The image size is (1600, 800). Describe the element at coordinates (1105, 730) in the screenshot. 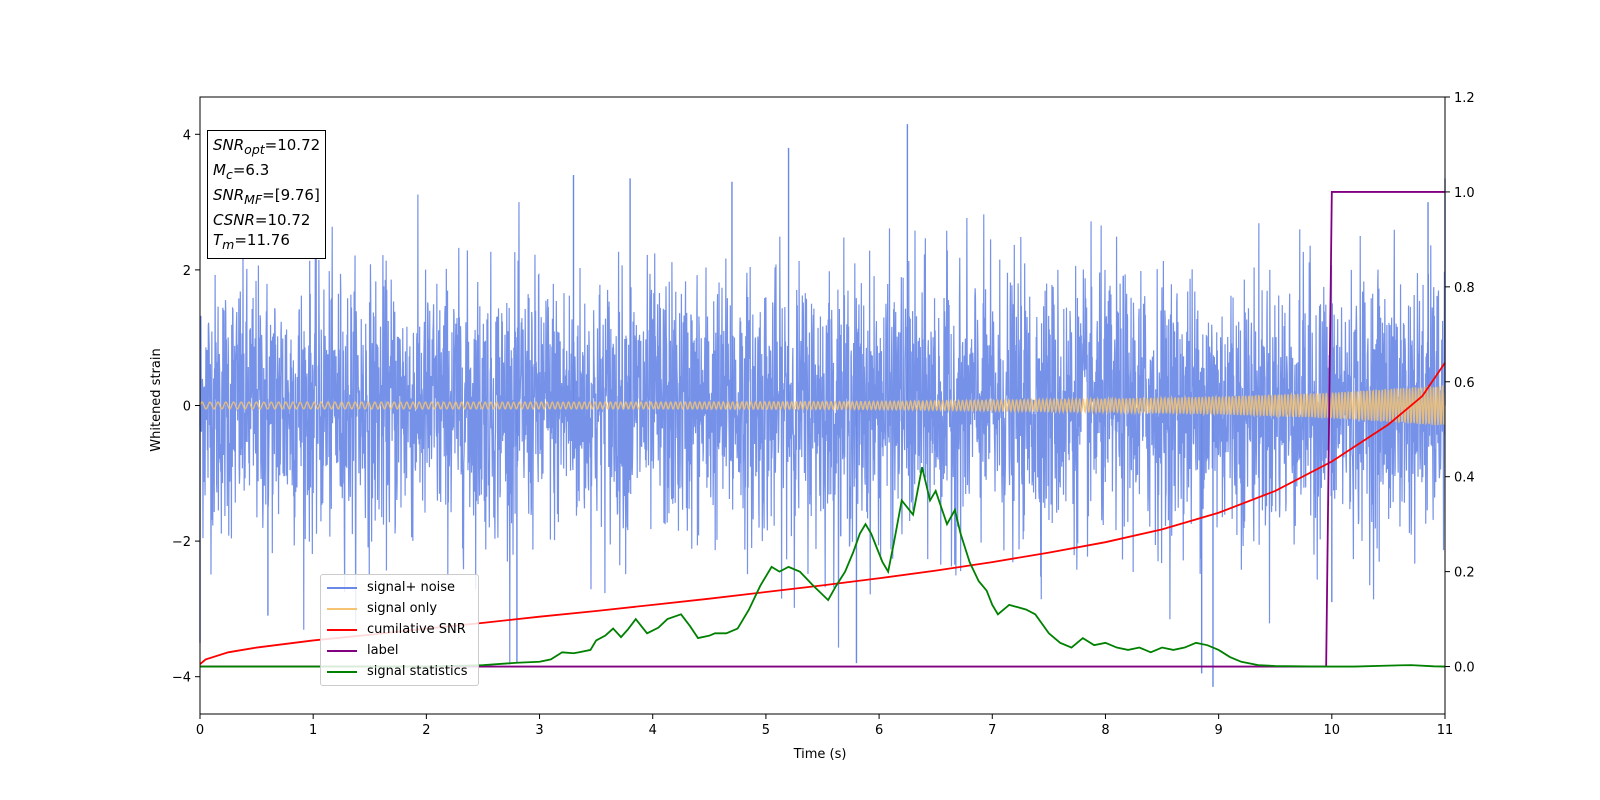

I see `x-tick-label: 8` at that location.